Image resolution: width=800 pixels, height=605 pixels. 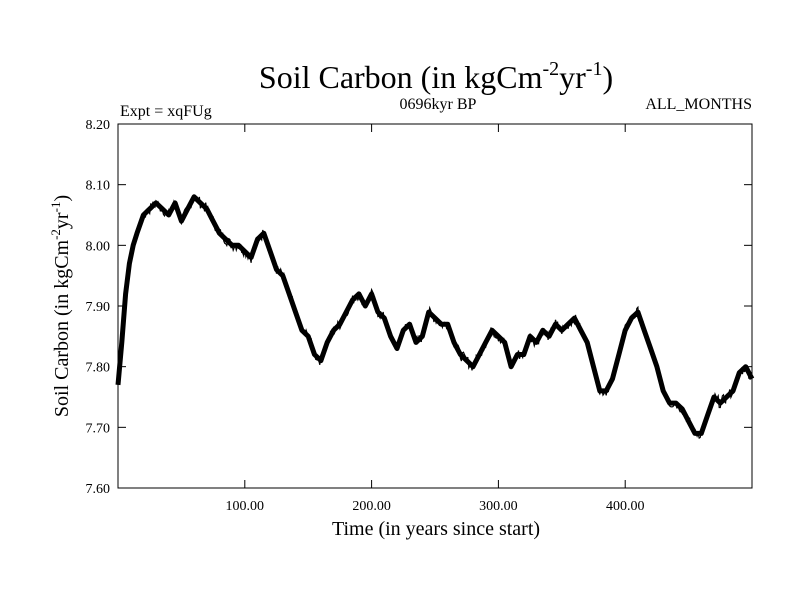 What do you see at coordinates (98, 125) in the screenshot?
I see `y-tick-label: 8.20` at bounding box center [98, 125].